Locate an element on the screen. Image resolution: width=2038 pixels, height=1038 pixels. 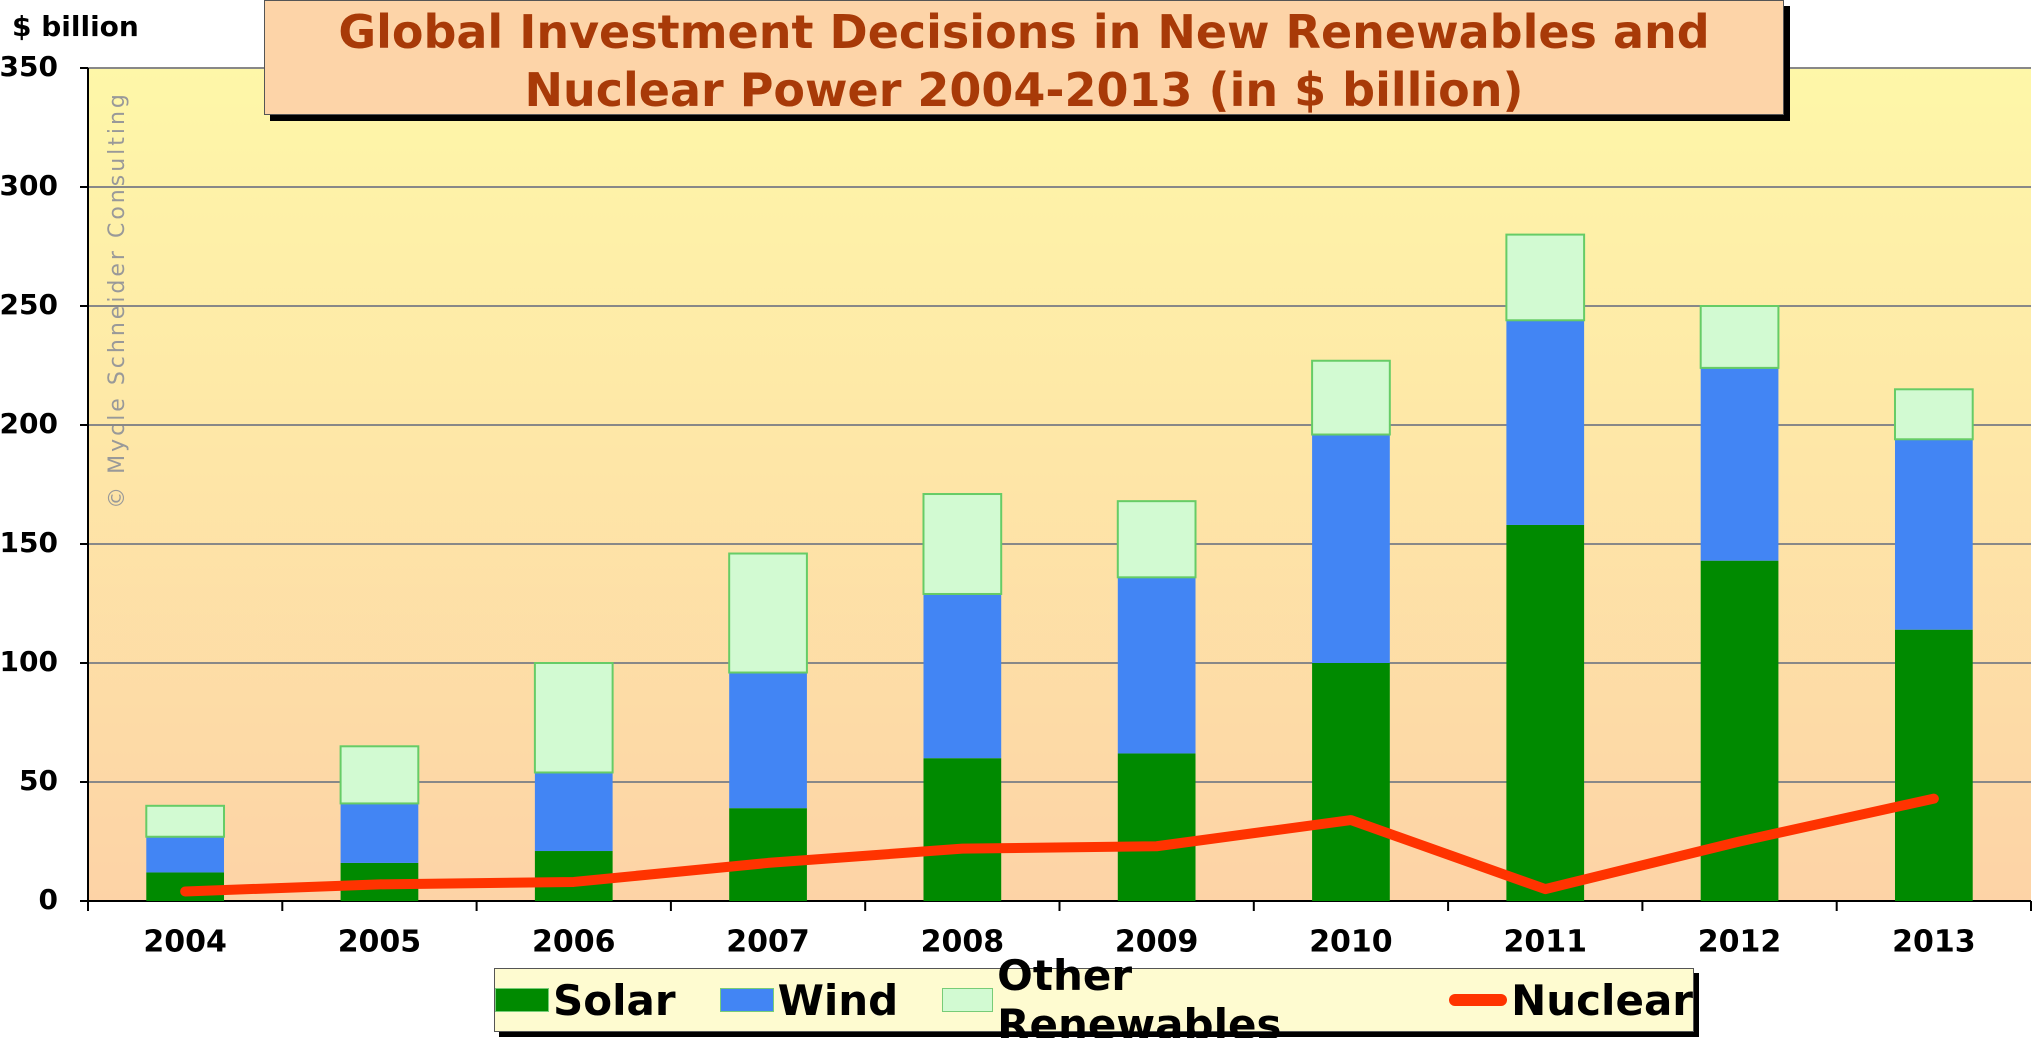
legend-item: Other Renewables is located at coordinates (1173, 994).